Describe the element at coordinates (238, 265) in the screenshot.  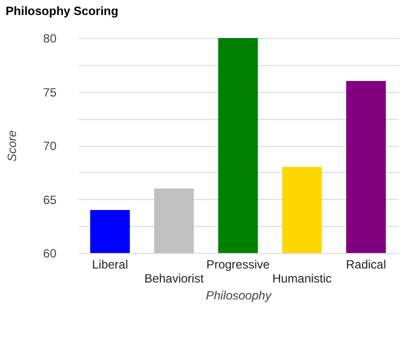
I see `x-tick-label: Progressive` at that location.